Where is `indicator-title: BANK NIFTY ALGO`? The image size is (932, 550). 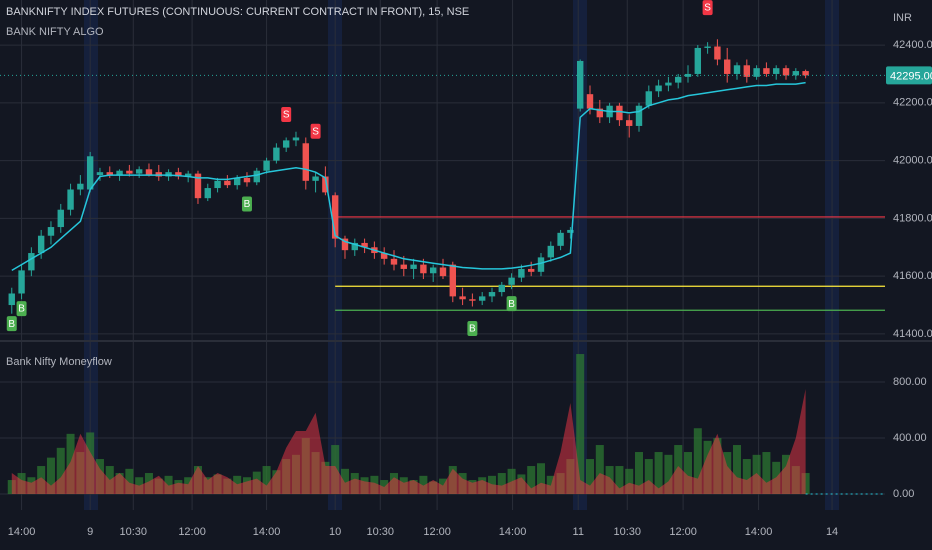 indicator-title: BANK NIFTY ALGO is located at coordinates (55, 32).